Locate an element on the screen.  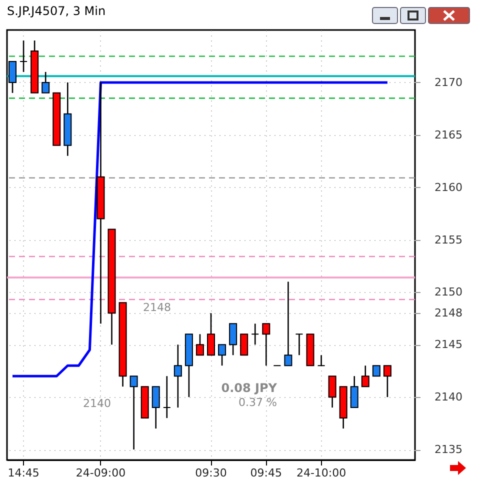
x-tick-label: 09:30 is located at coordinates (211, 473).